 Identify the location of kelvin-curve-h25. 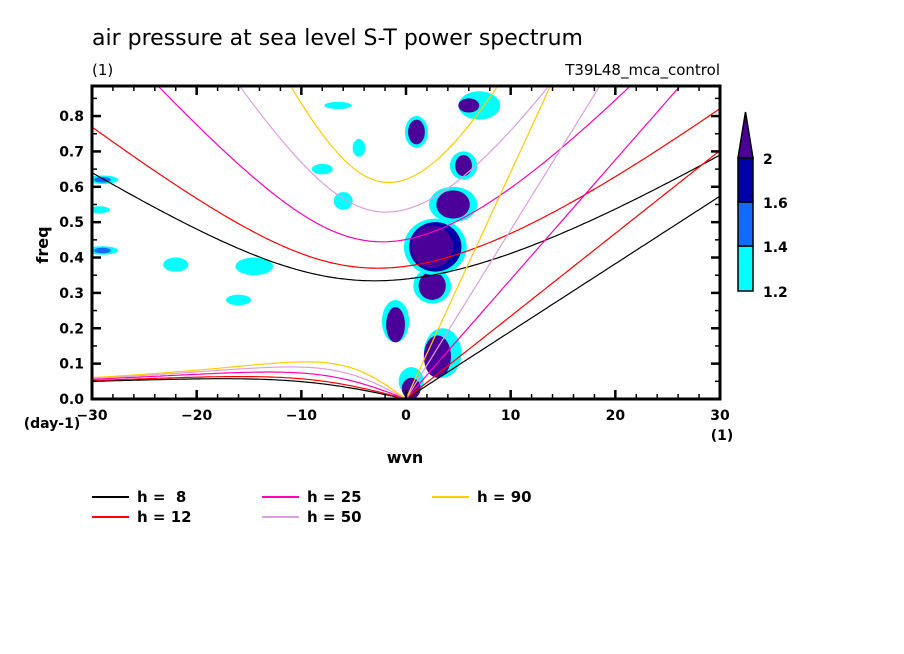
(543, 242).